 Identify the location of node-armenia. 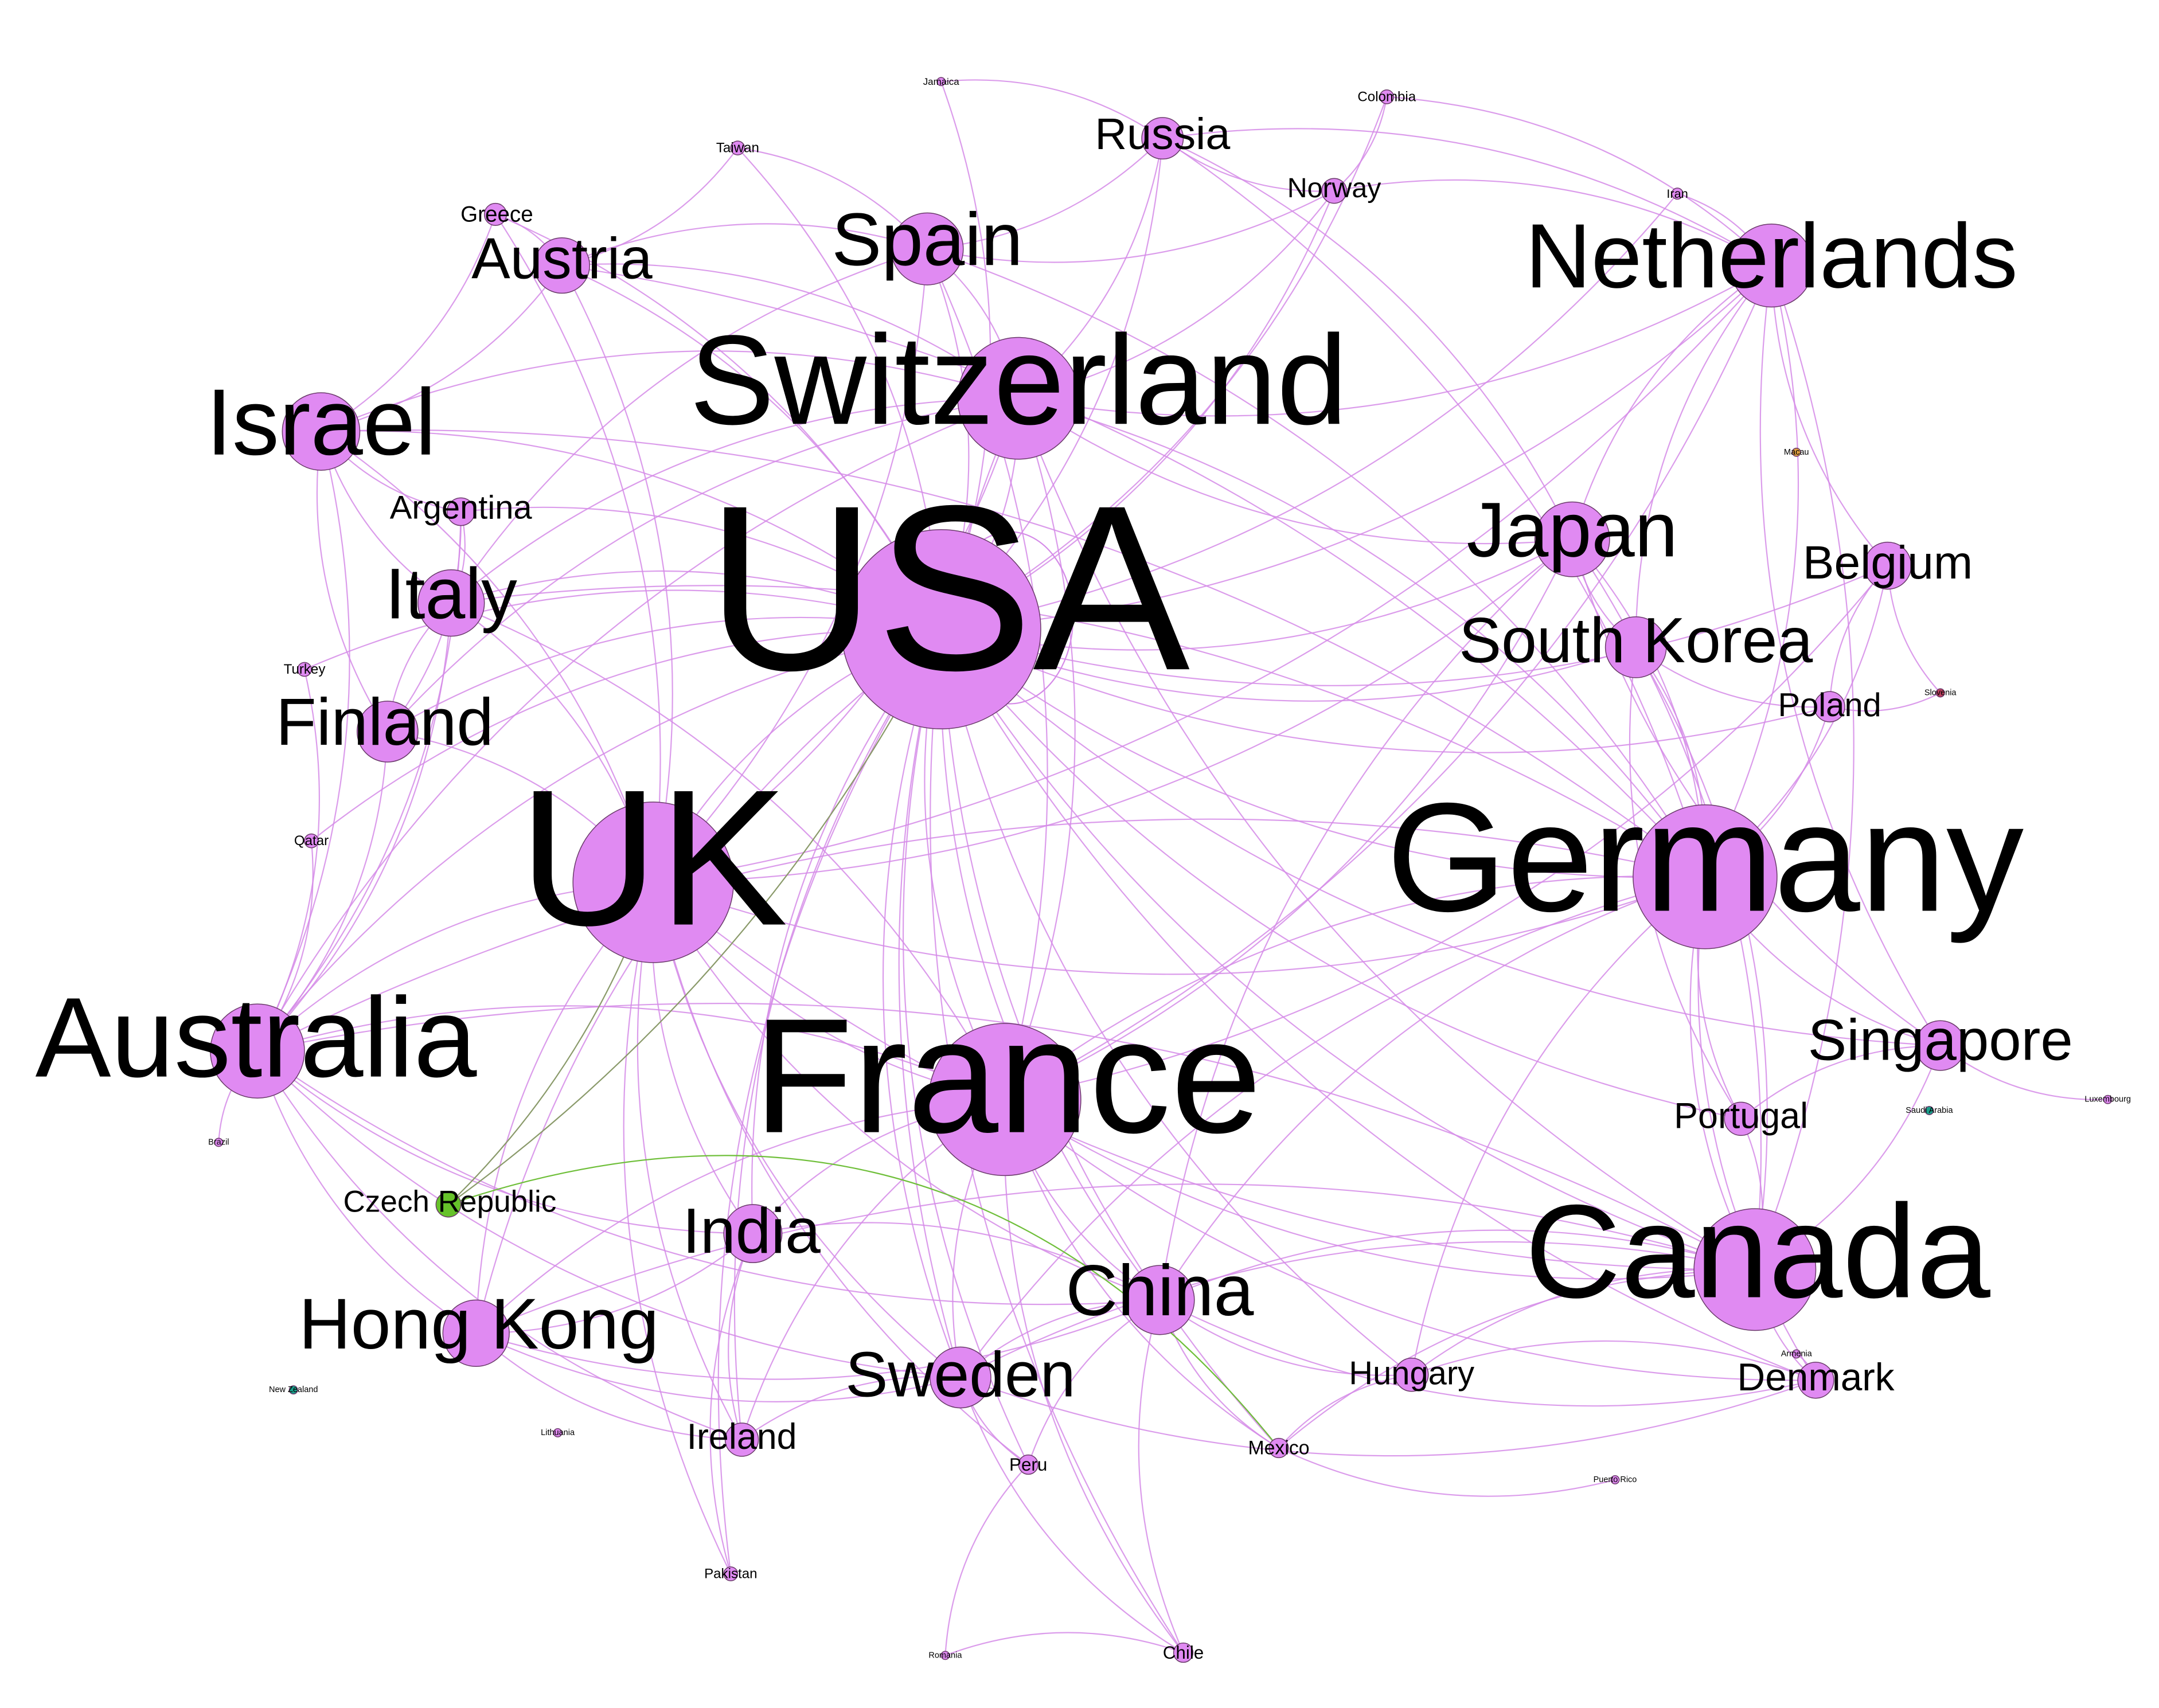
(1796, 1354).